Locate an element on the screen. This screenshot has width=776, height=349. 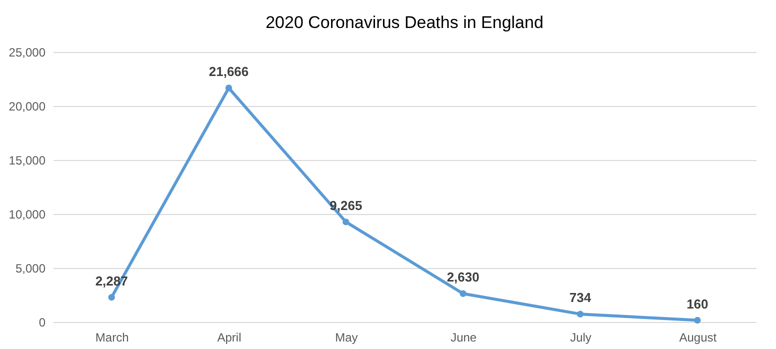
x-tick-label: June is located at coordinates (463, 337).